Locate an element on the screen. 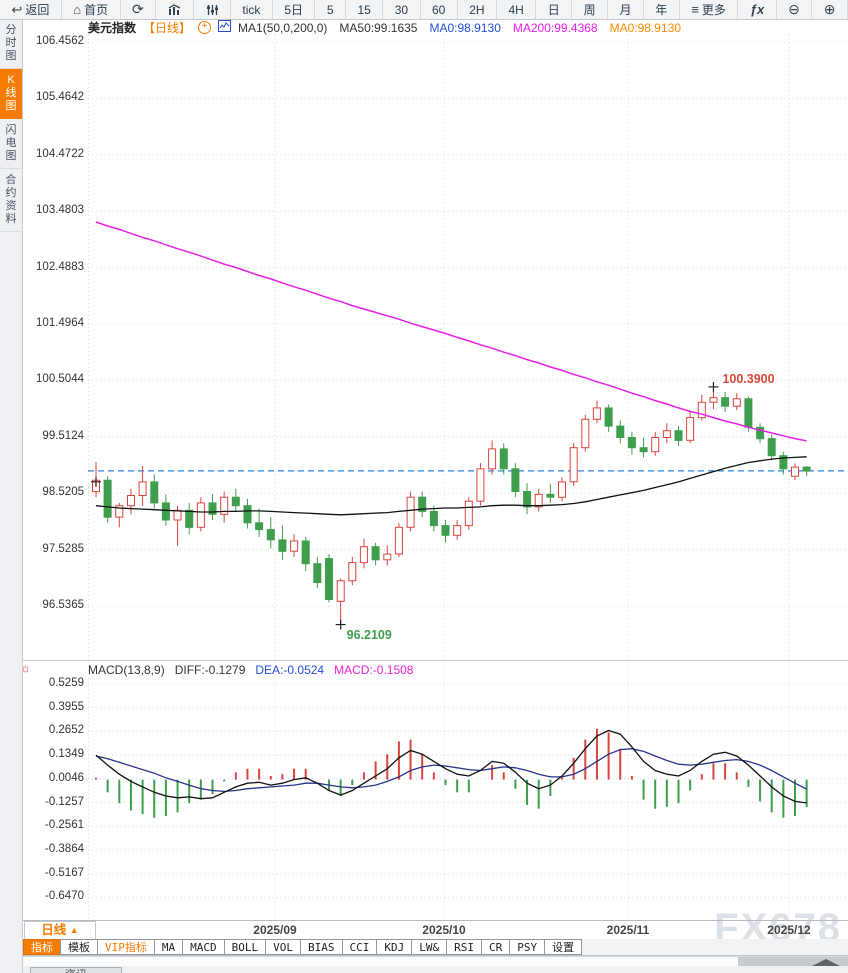 This screenshot has height=973, width=848. macd-axis-label: -0.5167 is located at coordinates (64, 872).